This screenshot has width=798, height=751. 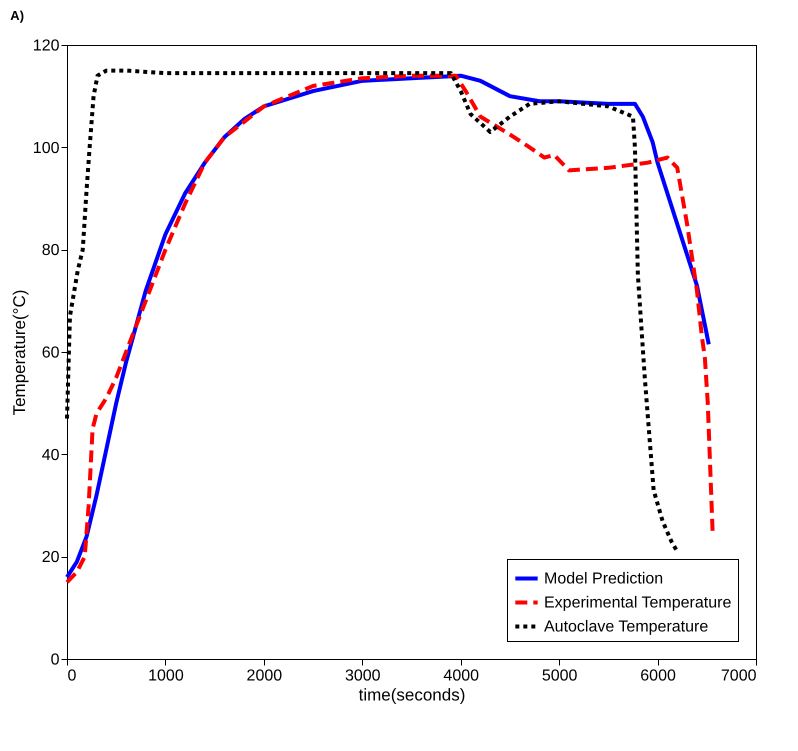 What do you see at coordinates (51, 353) in the screenshot?
I see `y-tick-label: 60` at bounding box center [51, 353].